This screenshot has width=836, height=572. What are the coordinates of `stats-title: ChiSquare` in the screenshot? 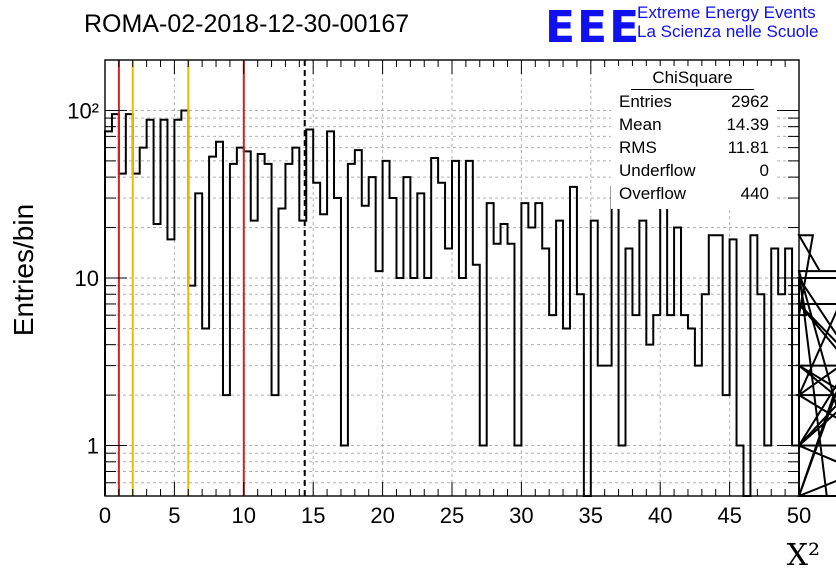 It's located at (692, 77).